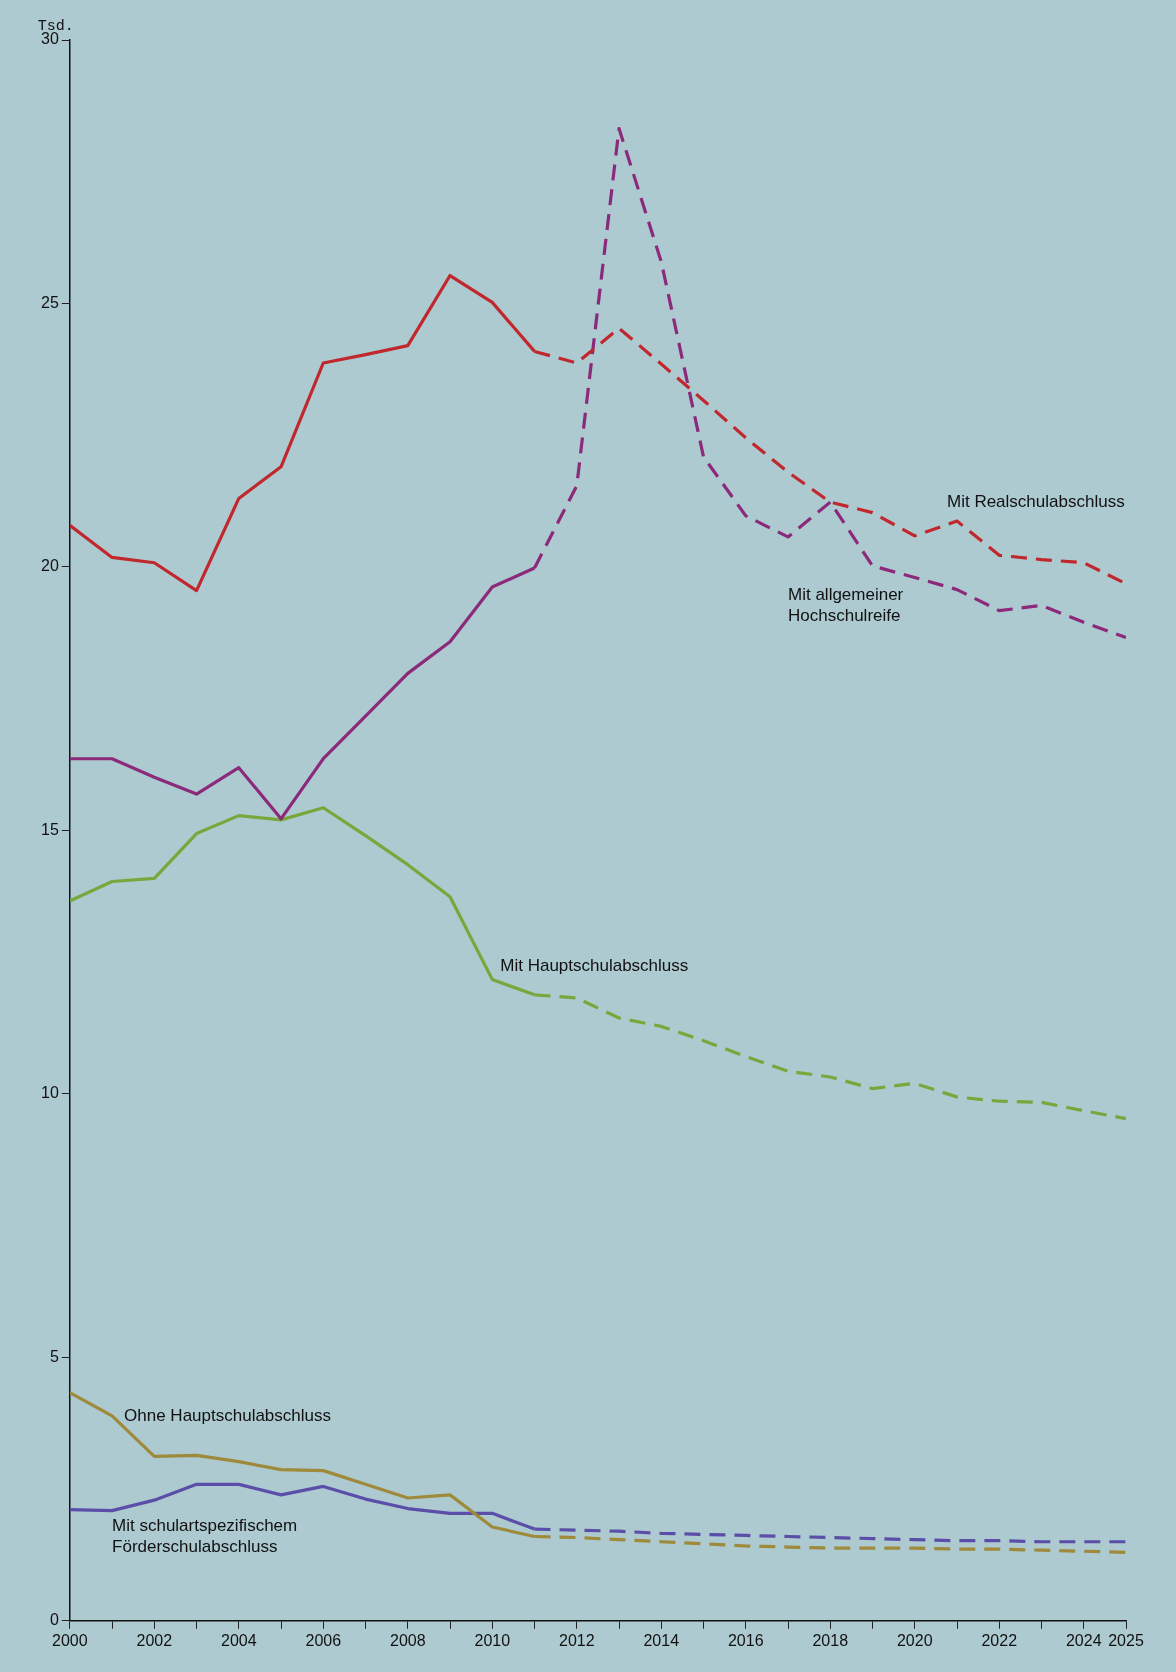 This screenshot has height=1672, width=1176. Describe the element at coordinates (407, 1640) in the screenshot. I see `x-tick-label: 2008` at that location.